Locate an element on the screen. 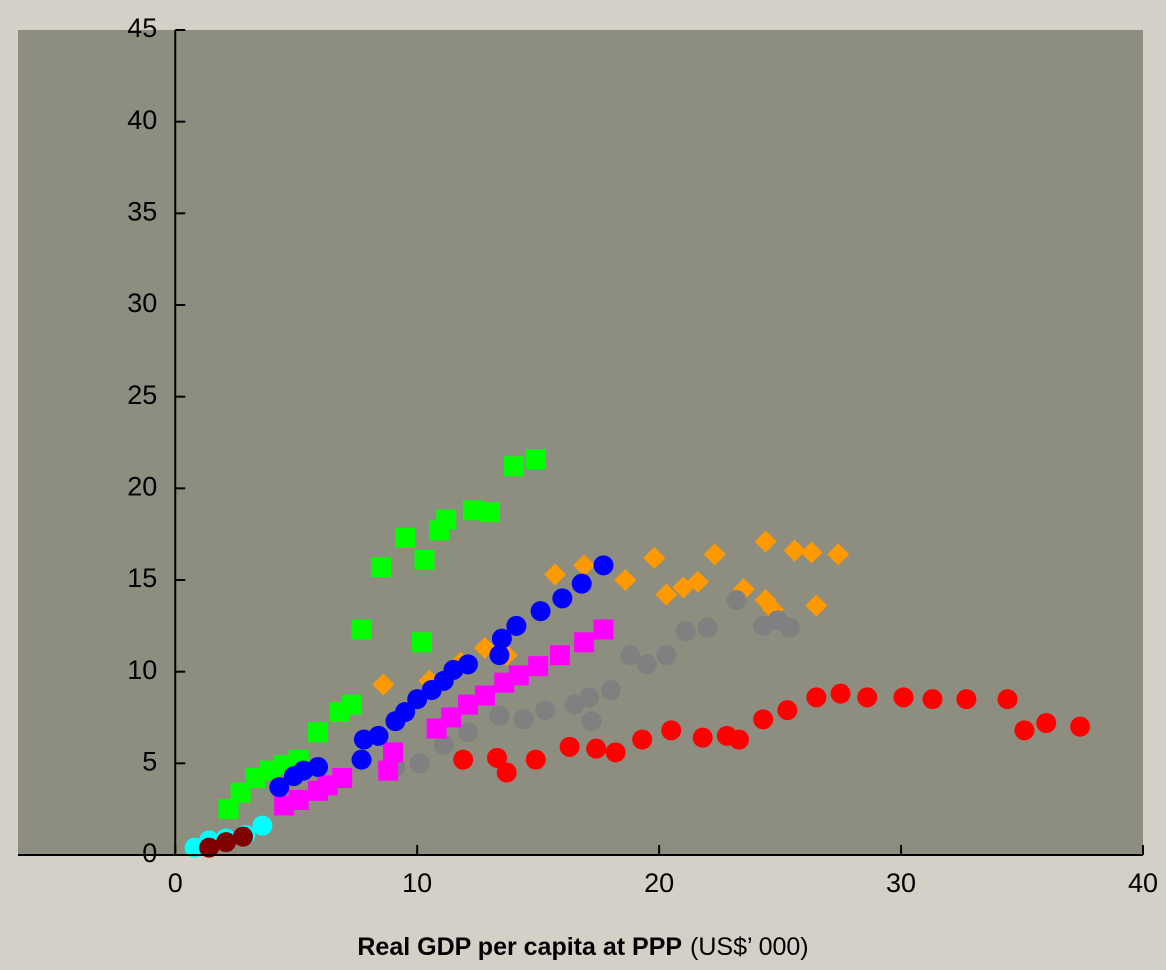 Image resolution: width=1166 pixels, height=970 pixels. y-tick-label: 25 is located at coordinates (142, 395).